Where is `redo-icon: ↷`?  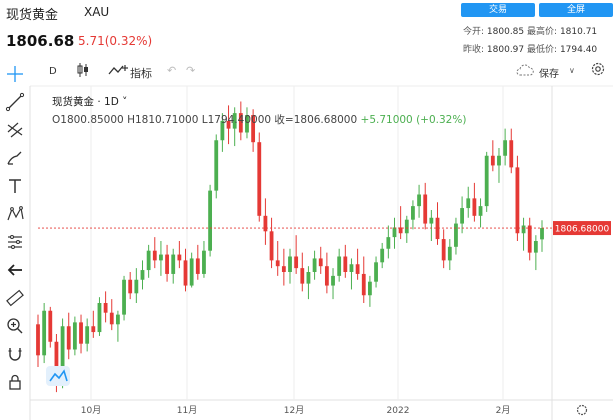 redo-icon: ↷ is located at coordinates (191, 70).